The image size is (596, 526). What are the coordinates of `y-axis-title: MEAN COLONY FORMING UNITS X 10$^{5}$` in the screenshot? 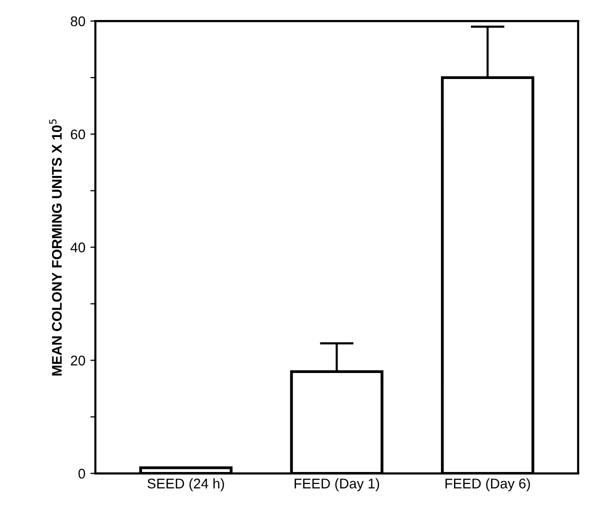 It's located at (55, 247).